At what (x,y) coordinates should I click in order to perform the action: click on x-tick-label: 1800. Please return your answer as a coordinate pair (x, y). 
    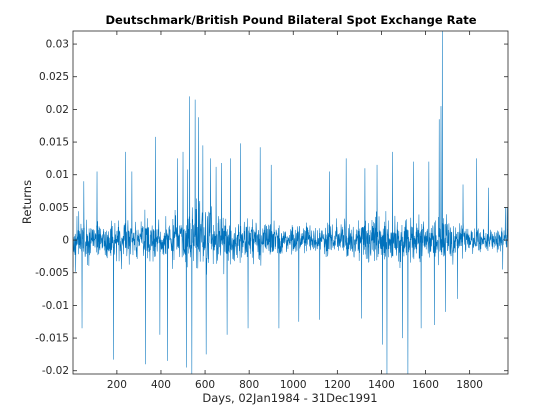
    Looking at the image, I should click on (469, 385).